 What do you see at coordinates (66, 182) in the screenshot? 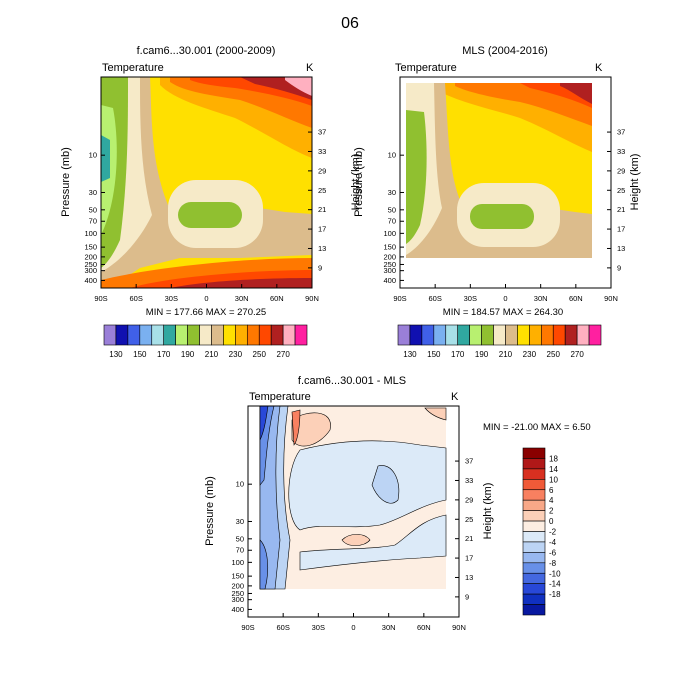
I see `panel-model-ylabel: Pressure (mb)` at bounding box center [66, 182].